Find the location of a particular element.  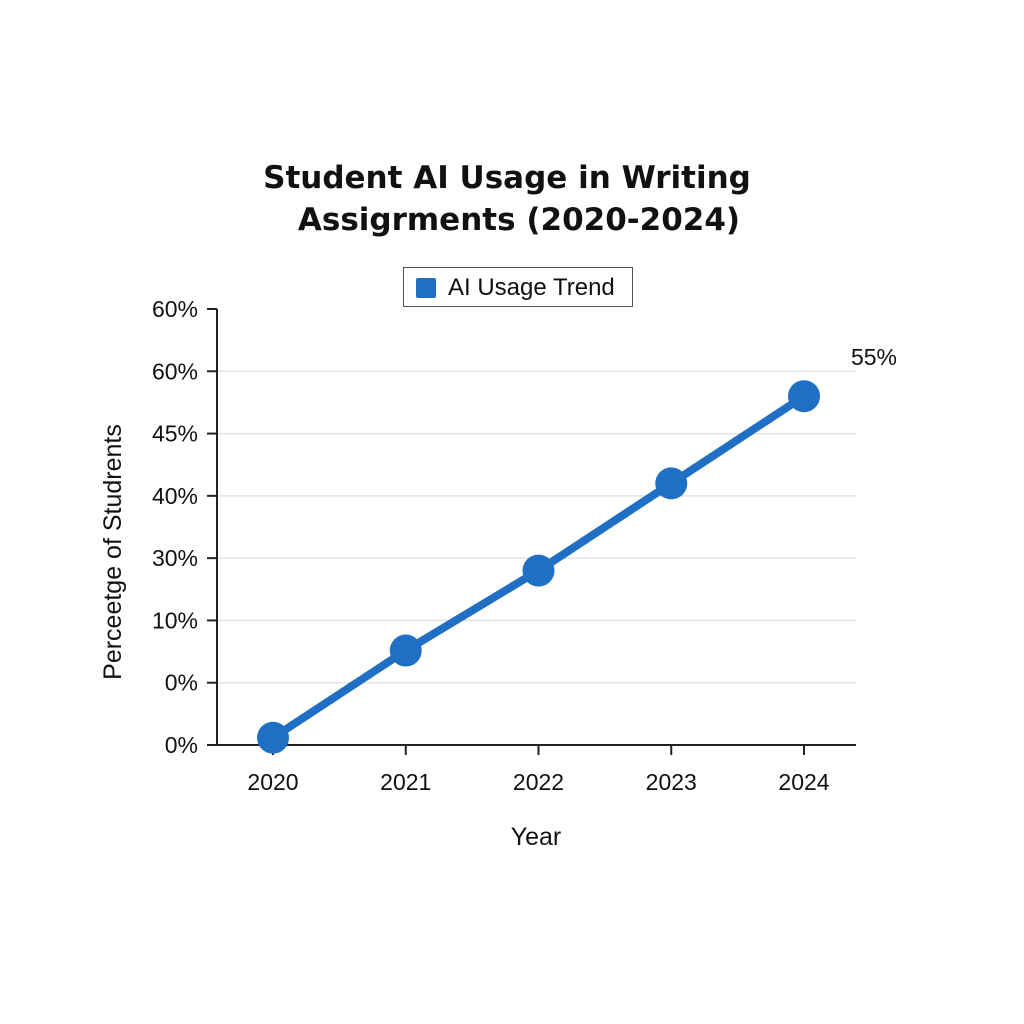

y-tick-label: 30% is located at coordinates (175, 558).